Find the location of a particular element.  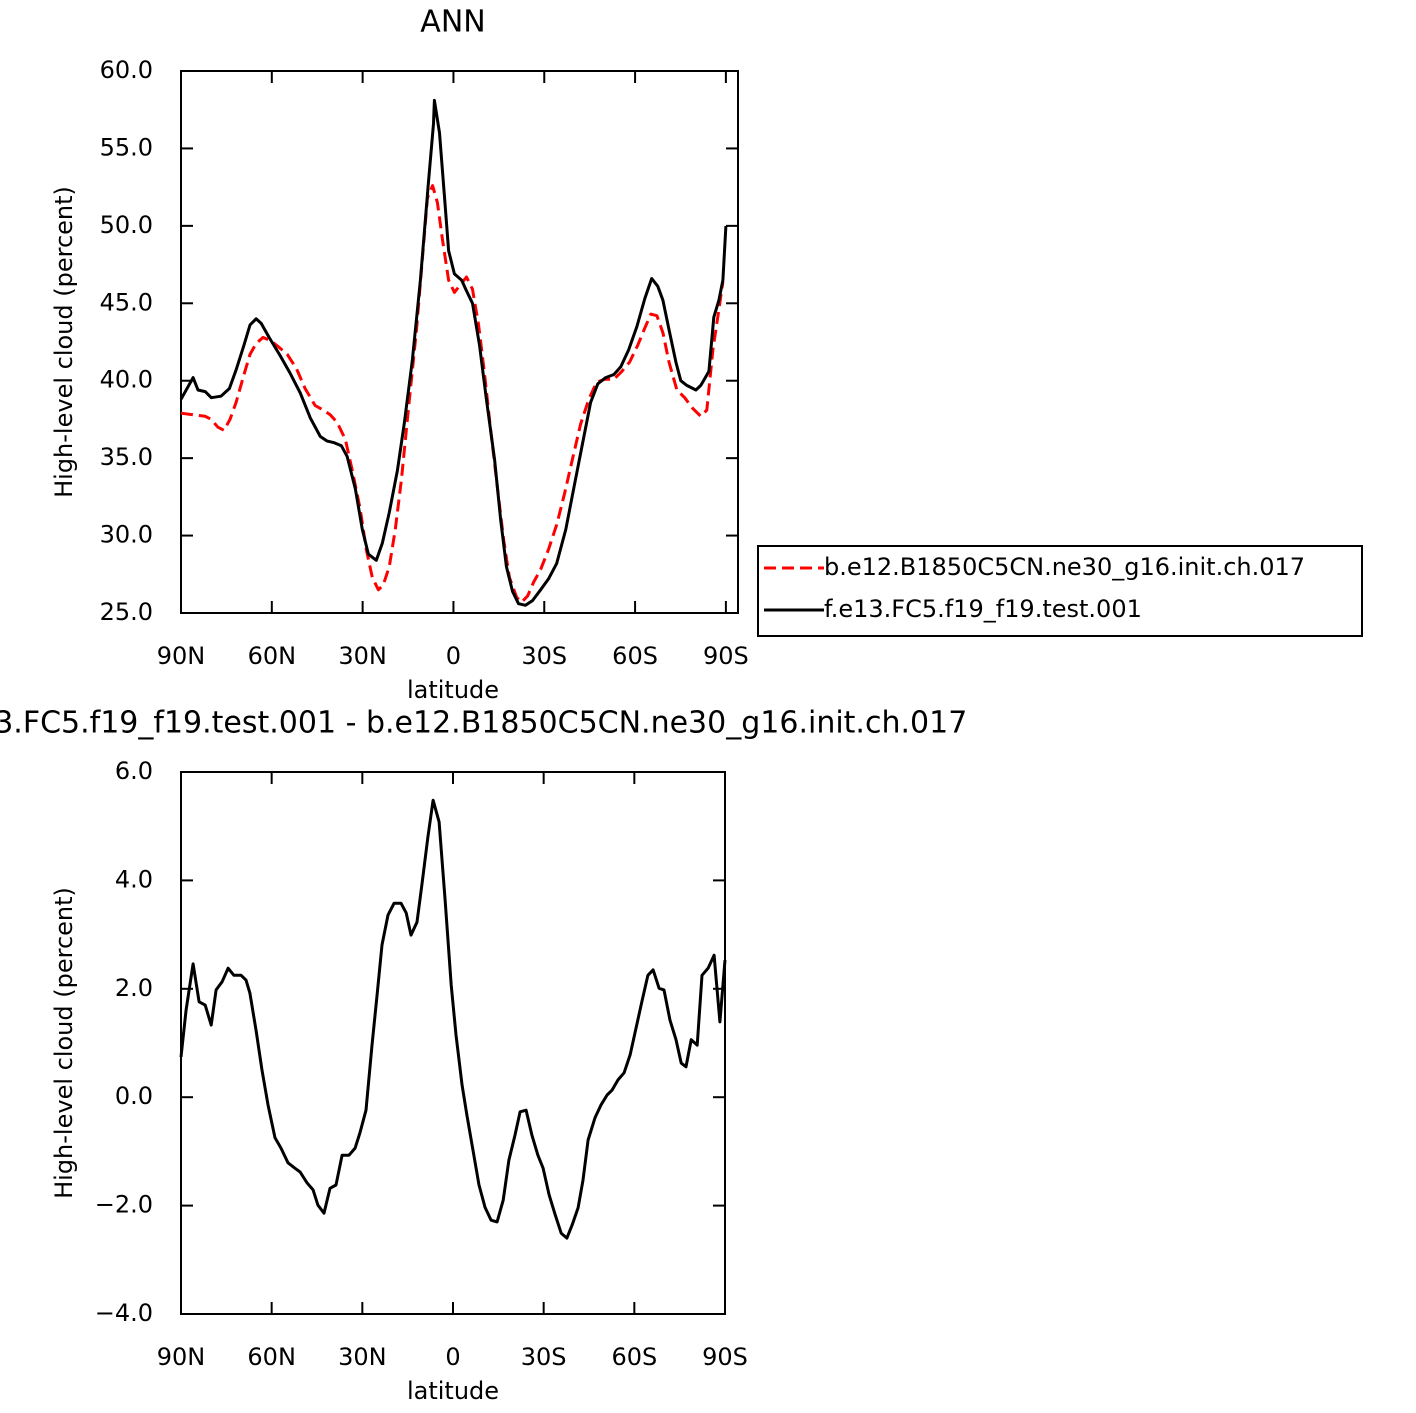

y-tick-label: 35.0 is located at coordinates (126, 457).